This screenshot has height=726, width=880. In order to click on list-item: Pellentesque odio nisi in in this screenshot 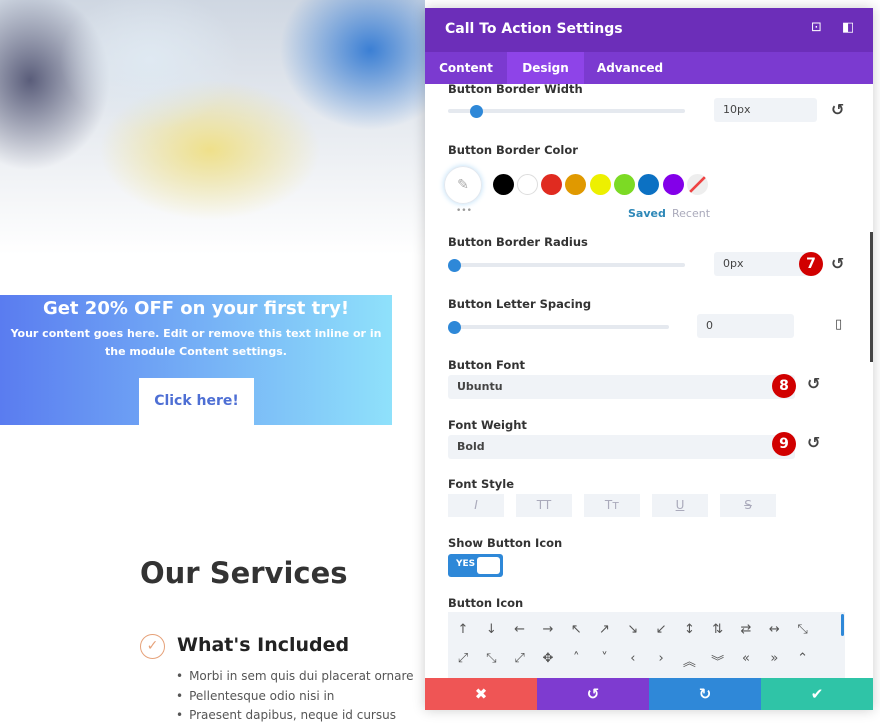, I will do `click(295, 697)`.